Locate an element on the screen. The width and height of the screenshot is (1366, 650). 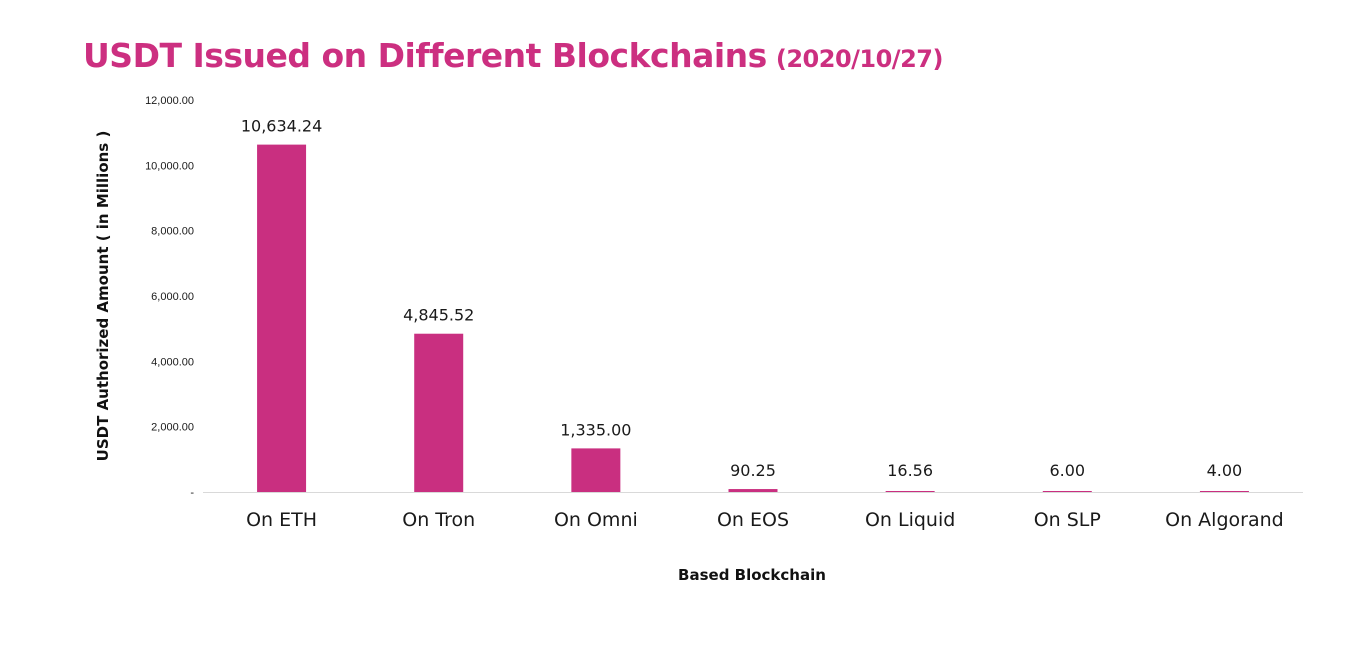
x-tick-label: On EOS is located at coordinates (753, 520).